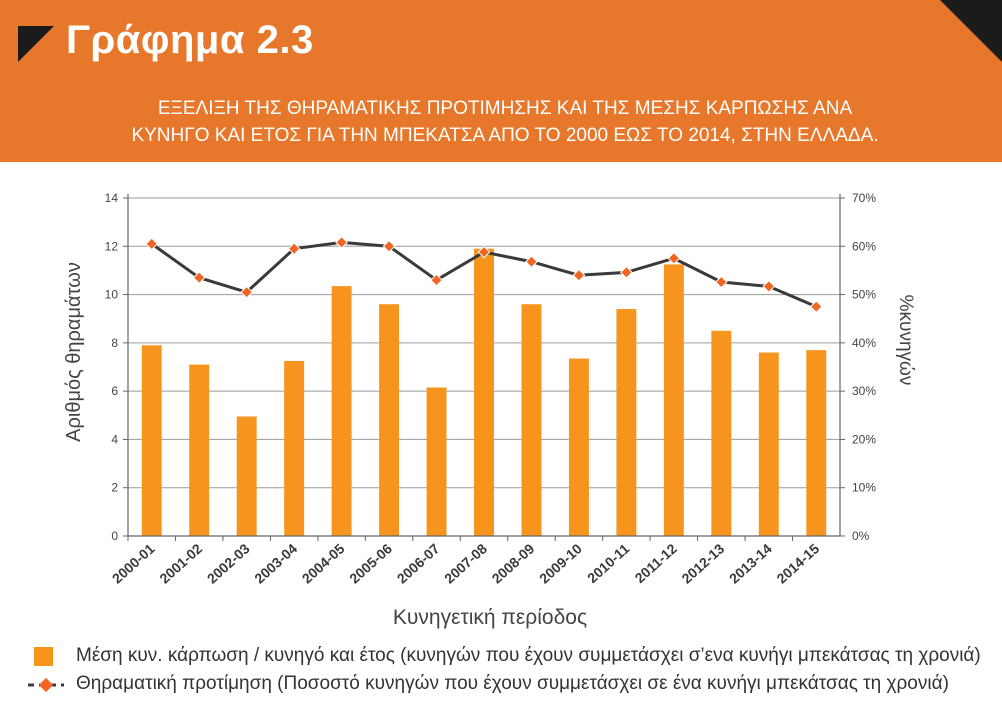 This screenshot has height=722, width=1002. What do you see at coordinates (114, 343) in the screenshot?
I see `y-tick-label: 8` at bounding box center [114, 343].